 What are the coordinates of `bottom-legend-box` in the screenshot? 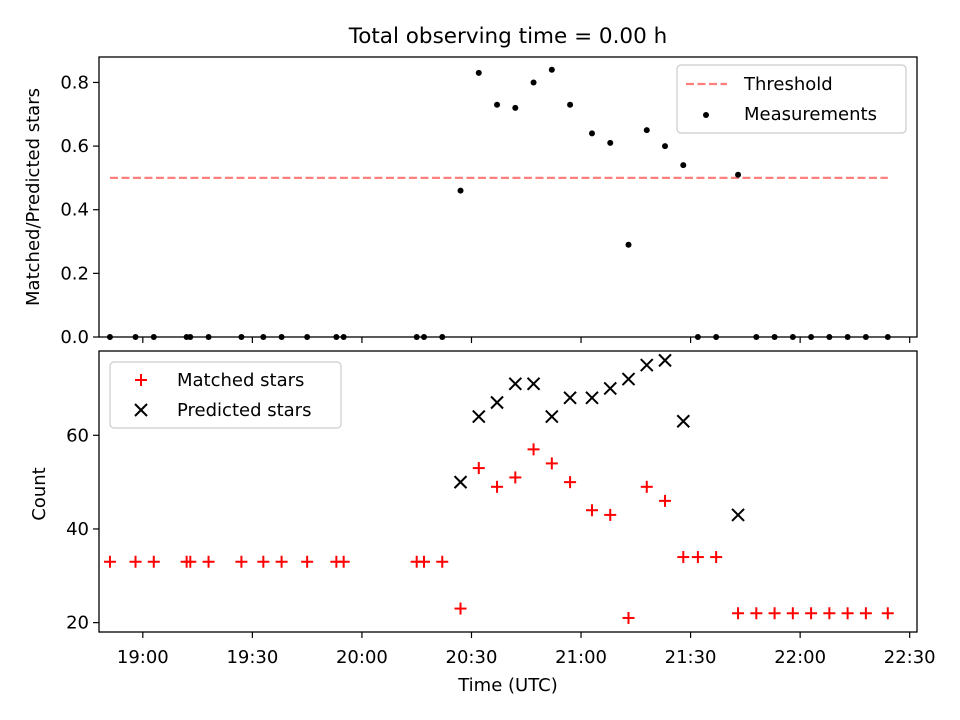 It's located at (225, 395).